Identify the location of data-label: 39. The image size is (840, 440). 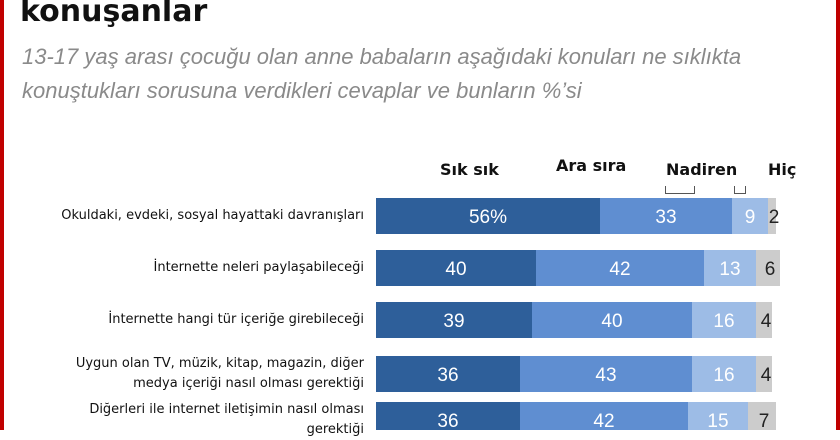
(453, 321).